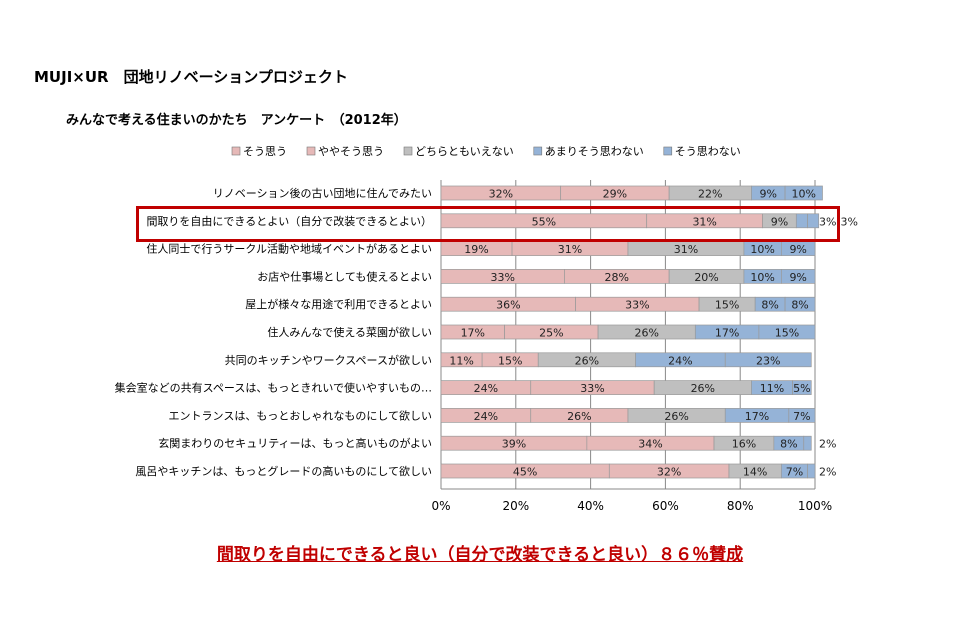 This screenshot has width=960, height=640. Describe the element at coordinates (440, 506) in the screenshot. I see `x-tick-label: 0%` at that location.